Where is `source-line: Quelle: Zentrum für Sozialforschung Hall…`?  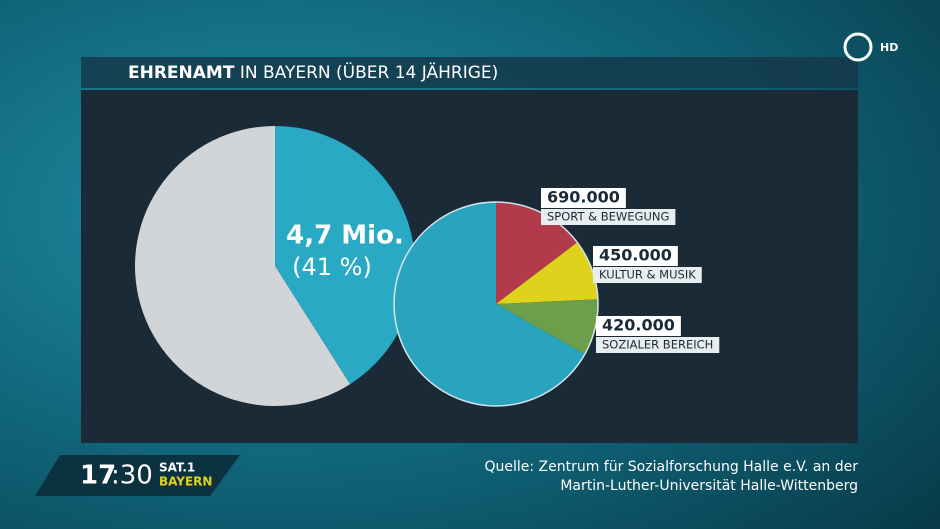
source-line: Quelle: Zentrum für Sozialforschung Hall… is located at coordinates (671, 467).